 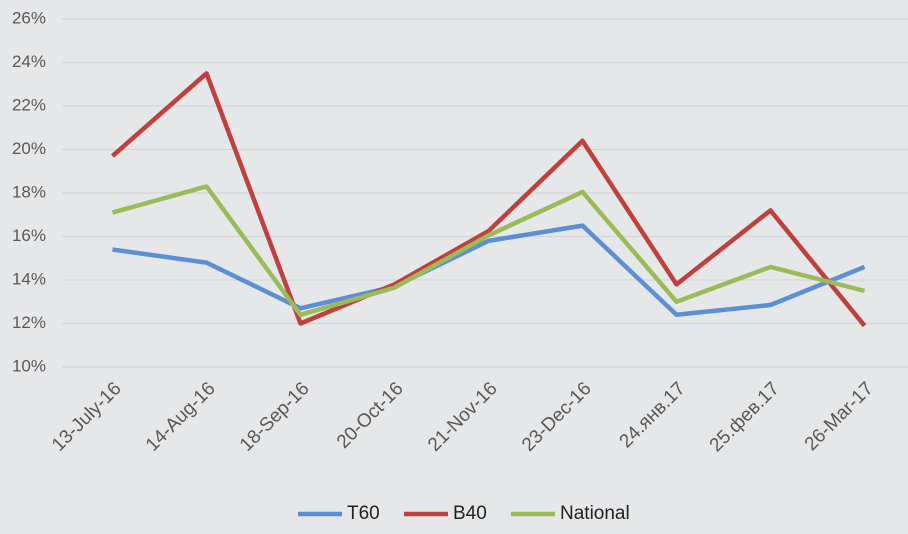 What do you see at coordinates (29, 148) in the screenshot?
I see `y-tick-label: 20%` at bounding box center [29, 148].